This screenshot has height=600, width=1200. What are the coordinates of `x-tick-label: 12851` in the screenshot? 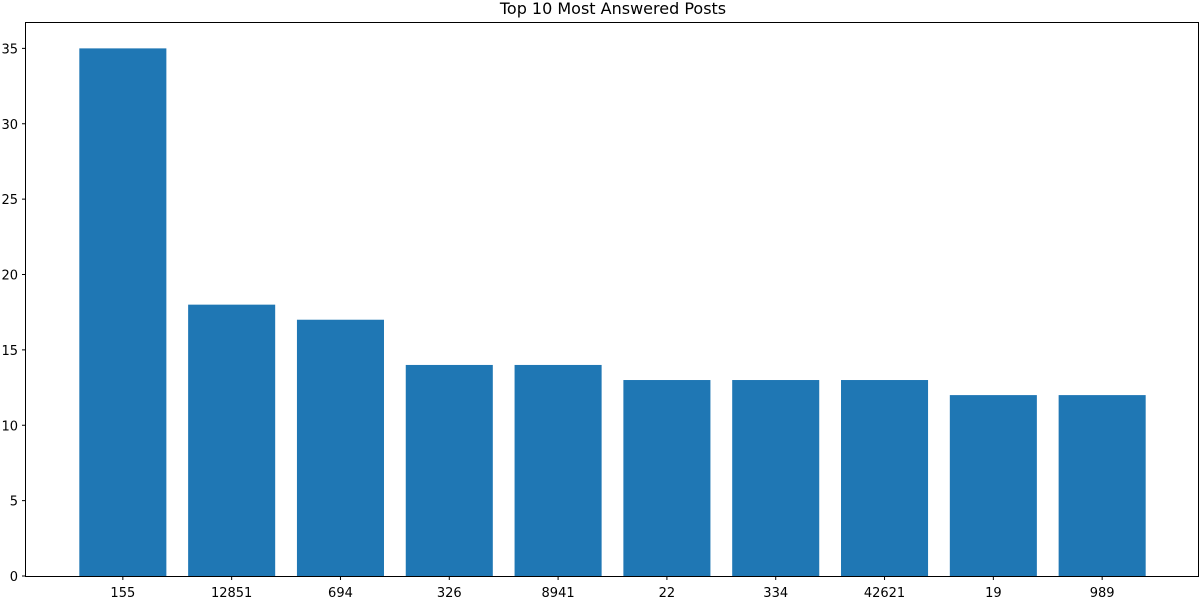 It's located at (231, 593).